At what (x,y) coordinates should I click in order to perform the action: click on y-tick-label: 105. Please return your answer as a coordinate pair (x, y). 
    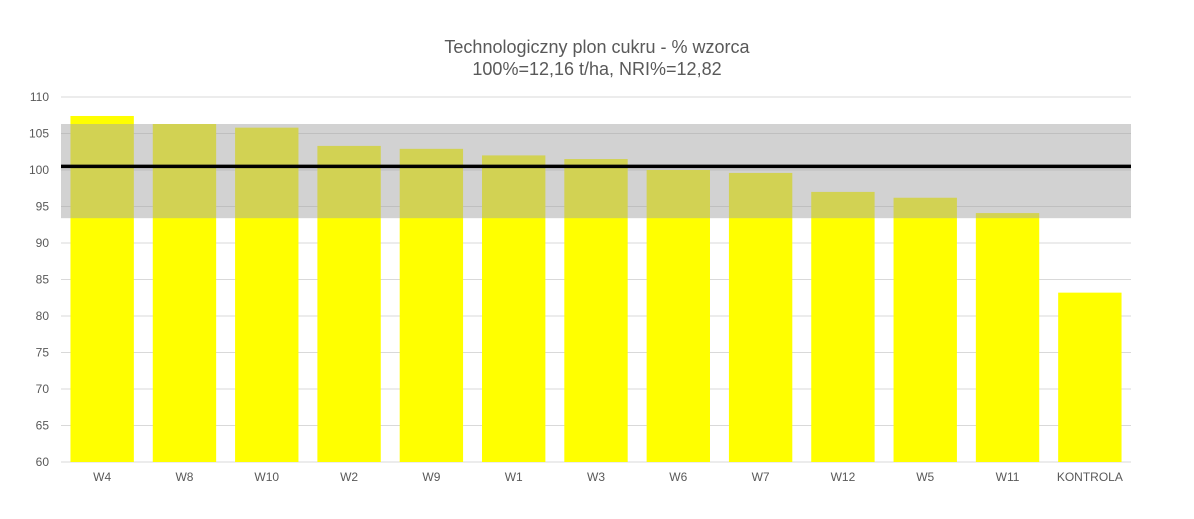
    Looking at the image, I should click on (39, 134).